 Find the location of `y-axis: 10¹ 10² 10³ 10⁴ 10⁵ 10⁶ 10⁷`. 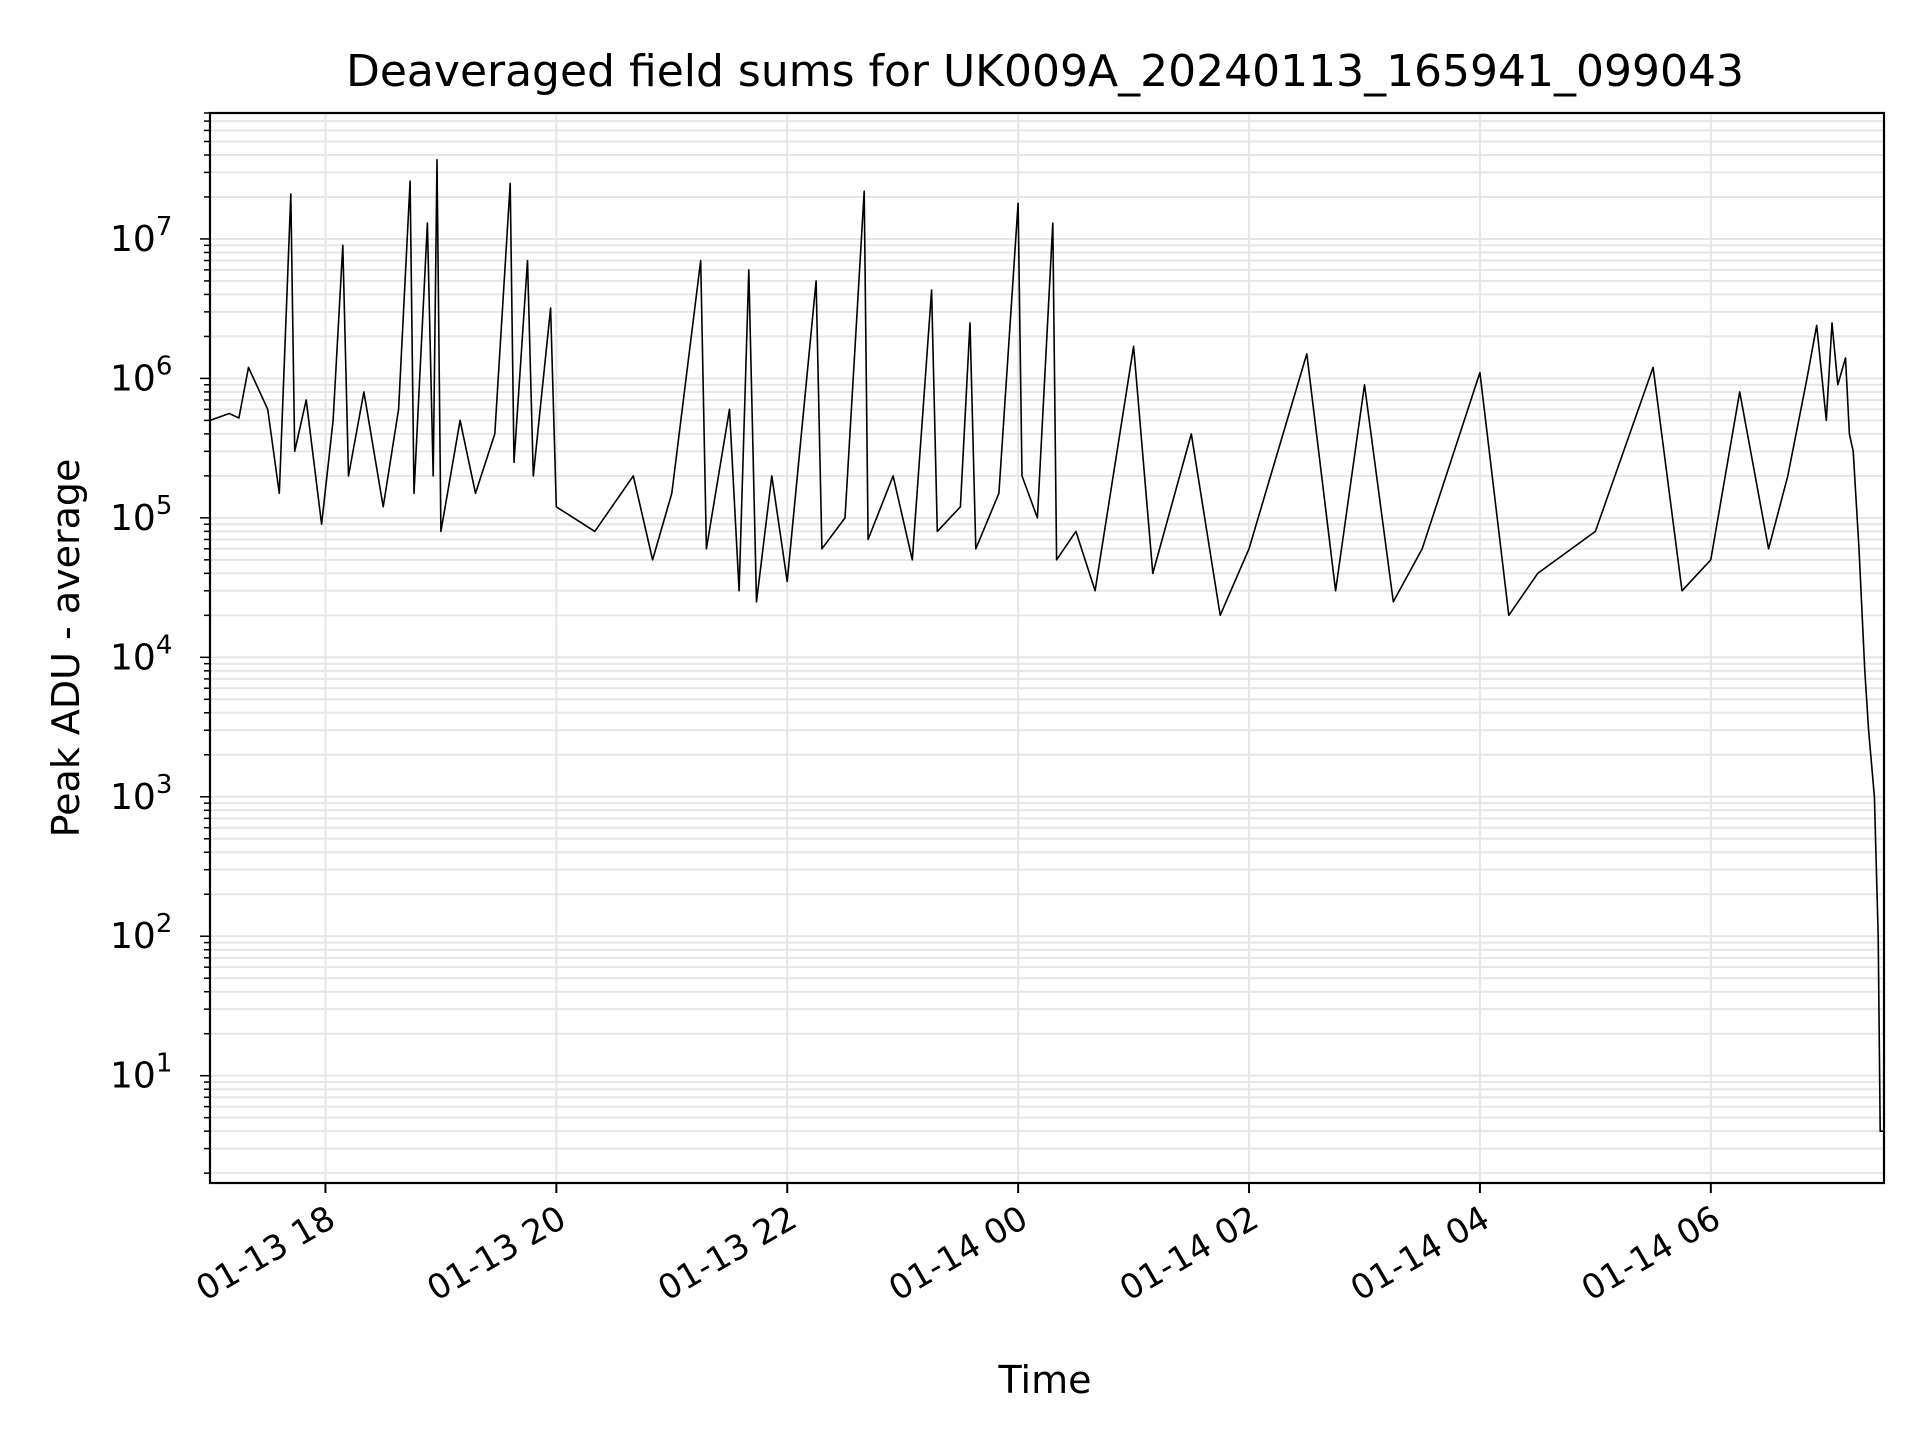

y-axis: 10¹ 10² 10³ 10⁴ 10⁵ 10⁶ 10⁷ is located at coordinates (160, 643).